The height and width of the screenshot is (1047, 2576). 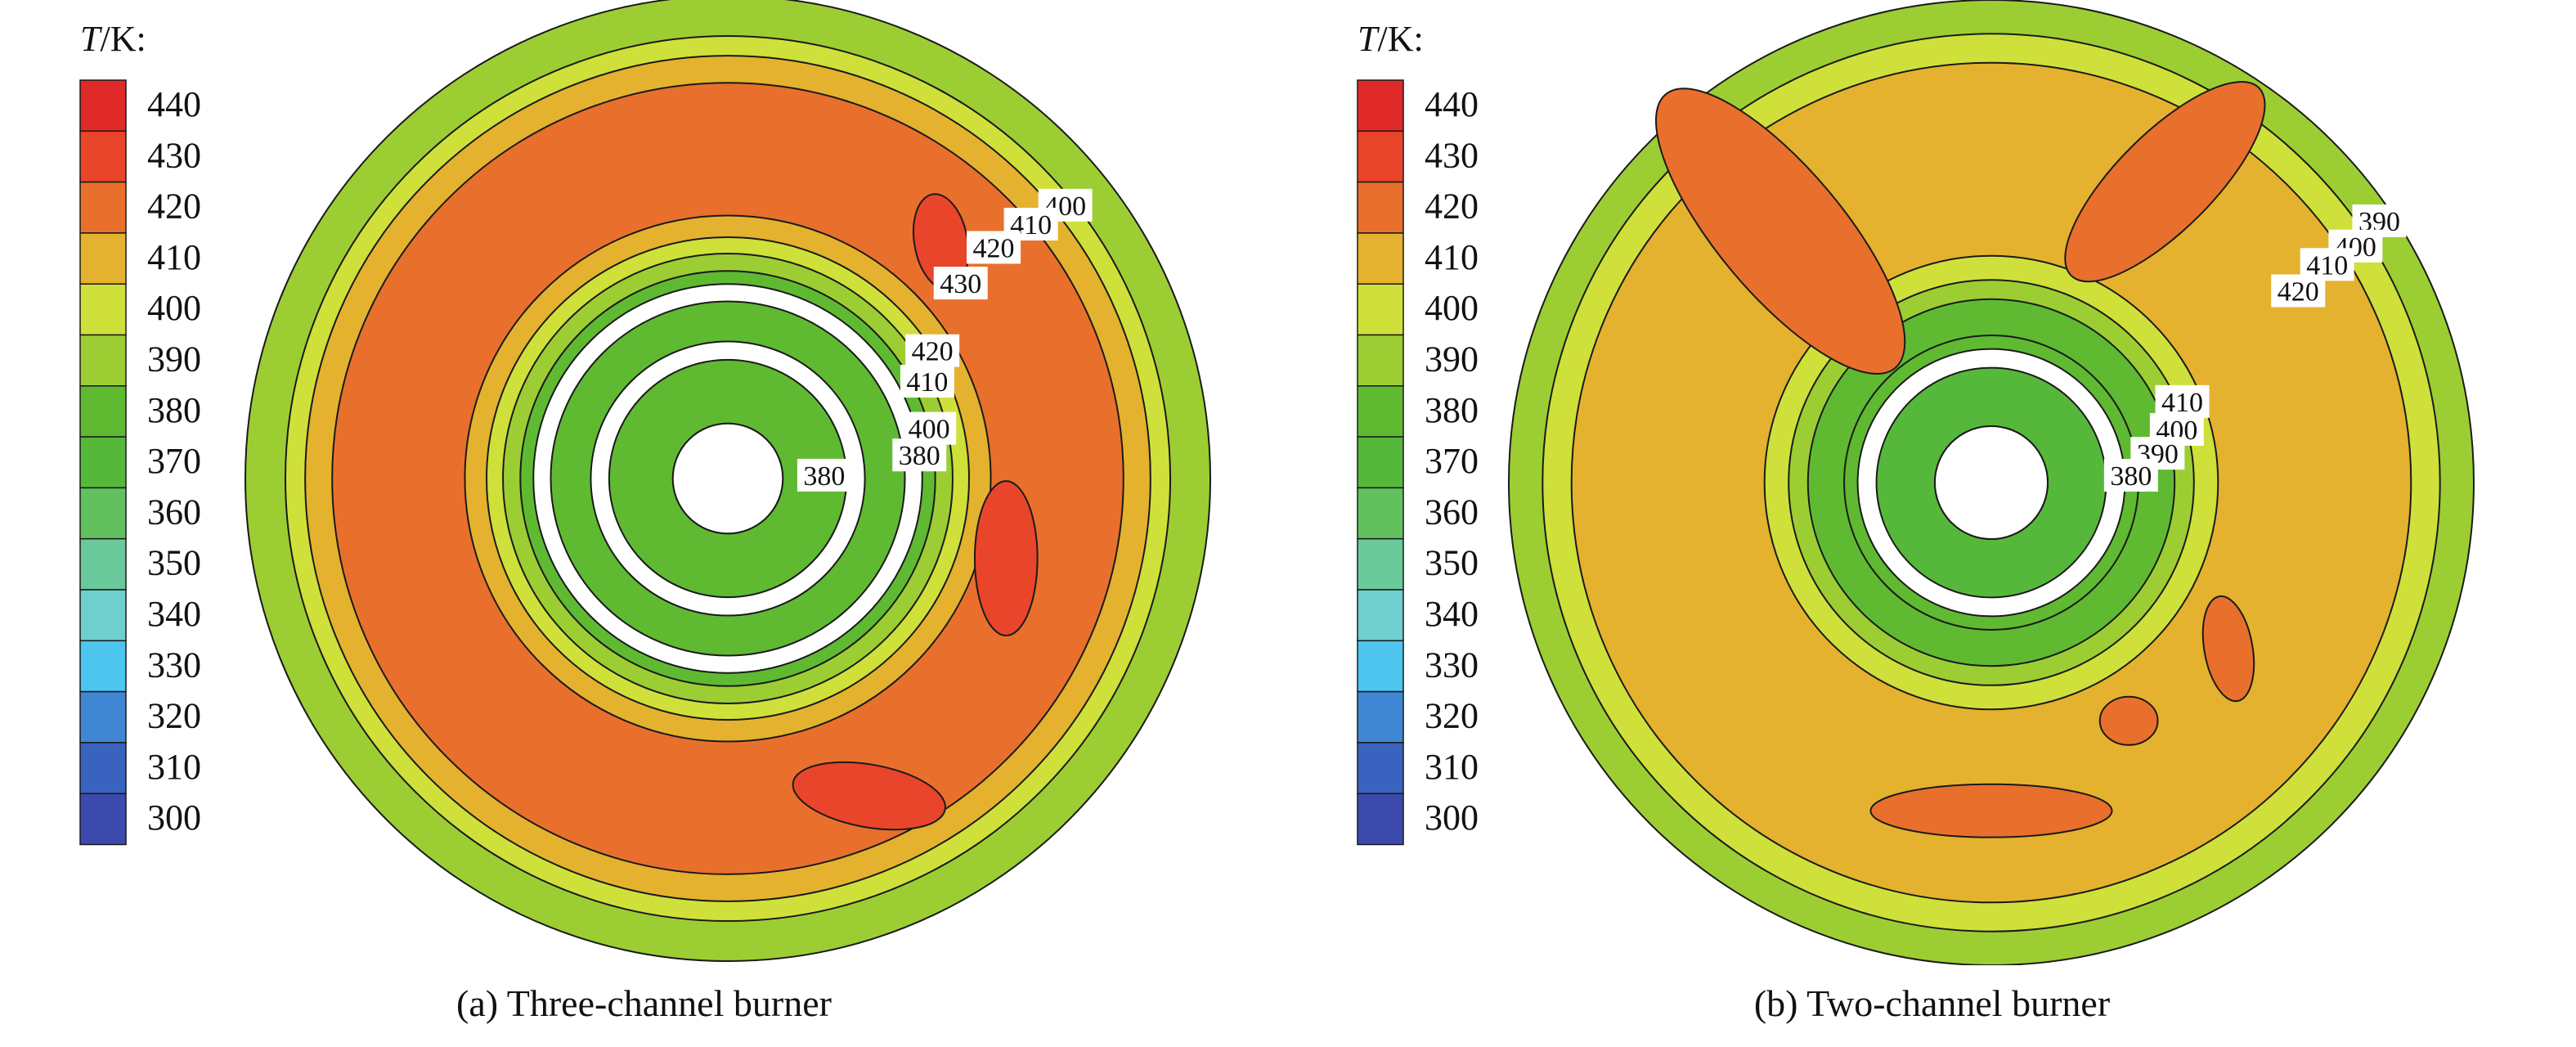 What do you see at coordinates (1932, 1003) in the screenshot?
I see `caption: (b) Two-channel burner` at bounding box center [1932, 1003].